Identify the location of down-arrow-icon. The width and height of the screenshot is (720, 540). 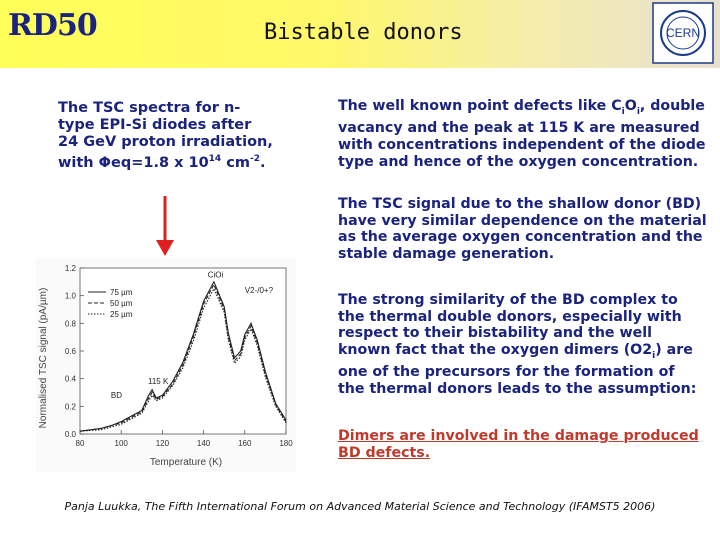
(165, 227).